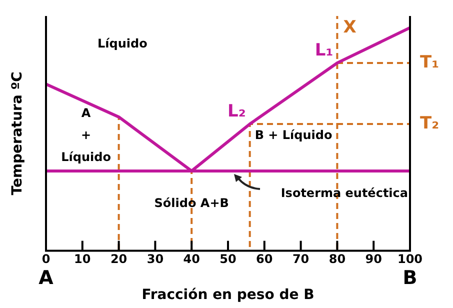  Describe the element at coordinates (410, 259) in the screenshot. I see `x-tick-label: 100` at that location.